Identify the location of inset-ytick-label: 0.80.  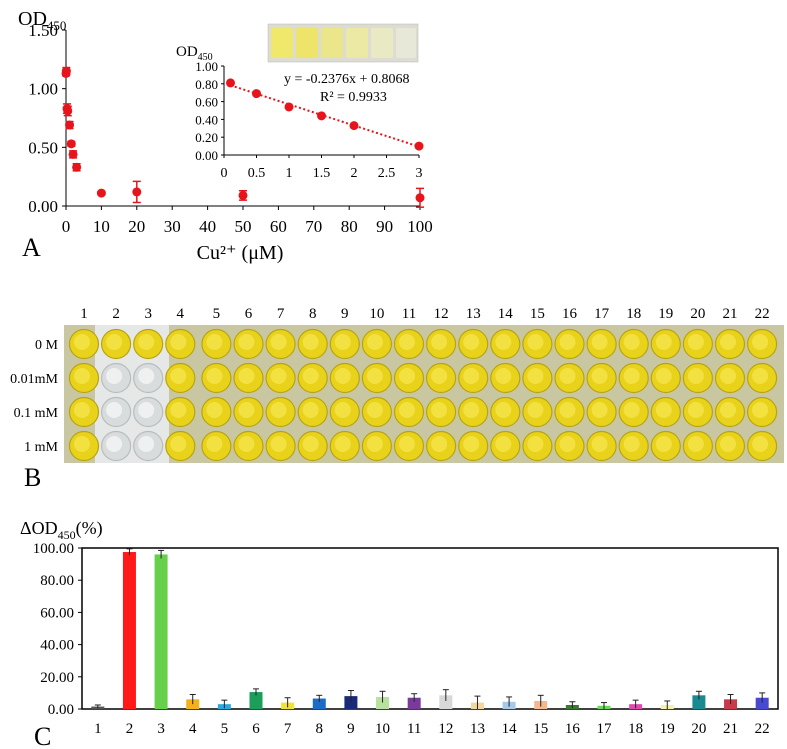
(206, 84).